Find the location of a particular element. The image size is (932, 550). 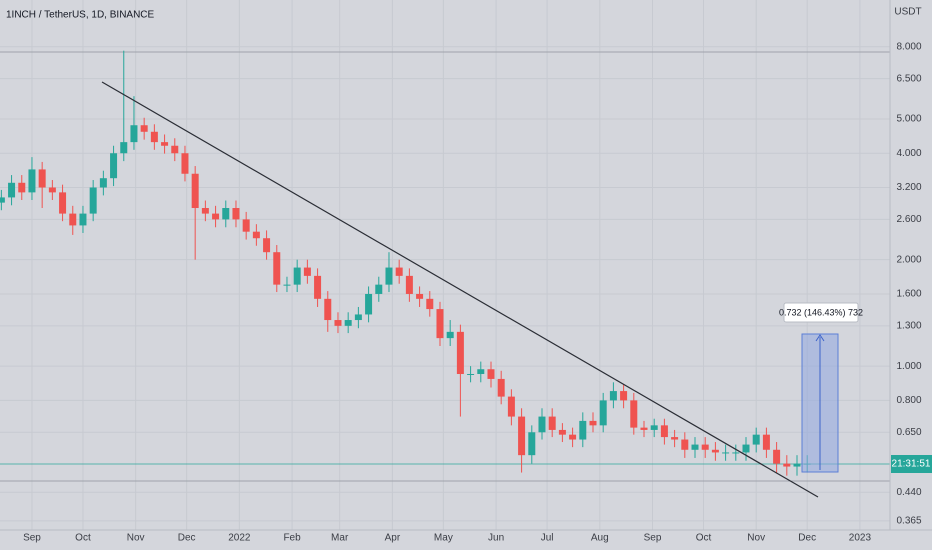

countdown-box is located at coordinates (911, 464).